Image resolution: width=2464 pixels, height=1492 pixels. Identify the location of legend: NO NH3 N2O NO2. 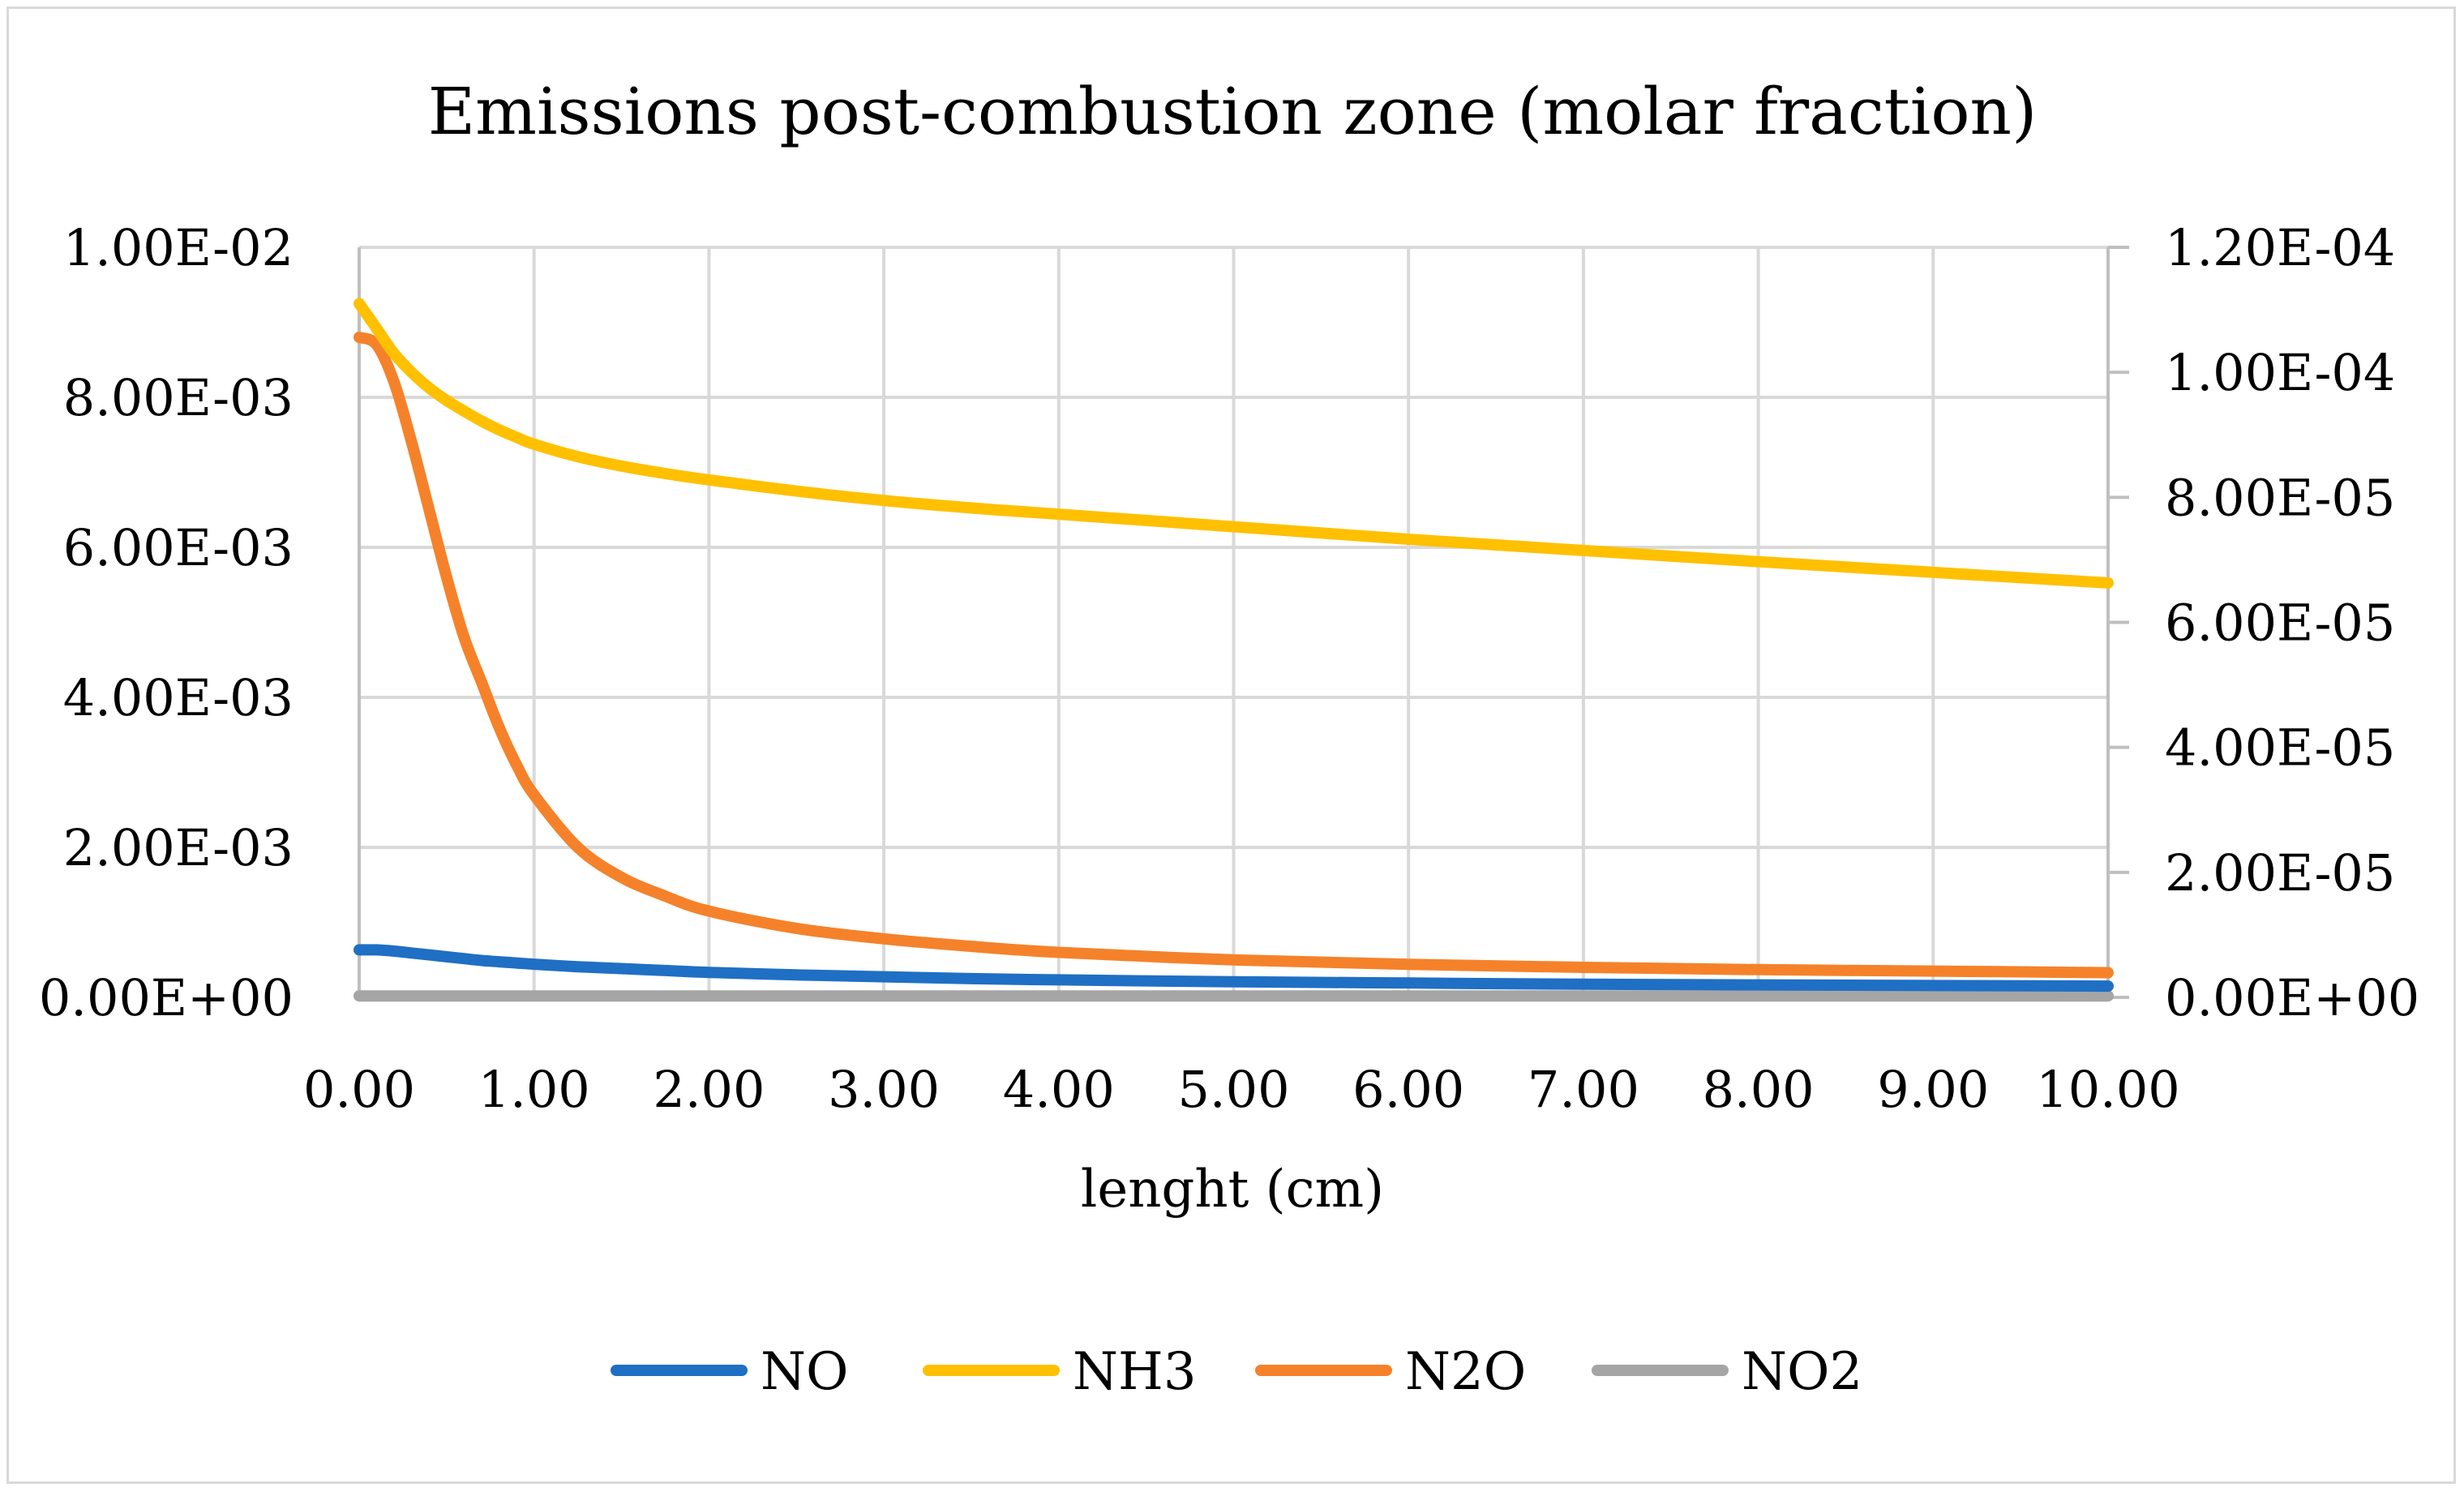
(1236, 1372).